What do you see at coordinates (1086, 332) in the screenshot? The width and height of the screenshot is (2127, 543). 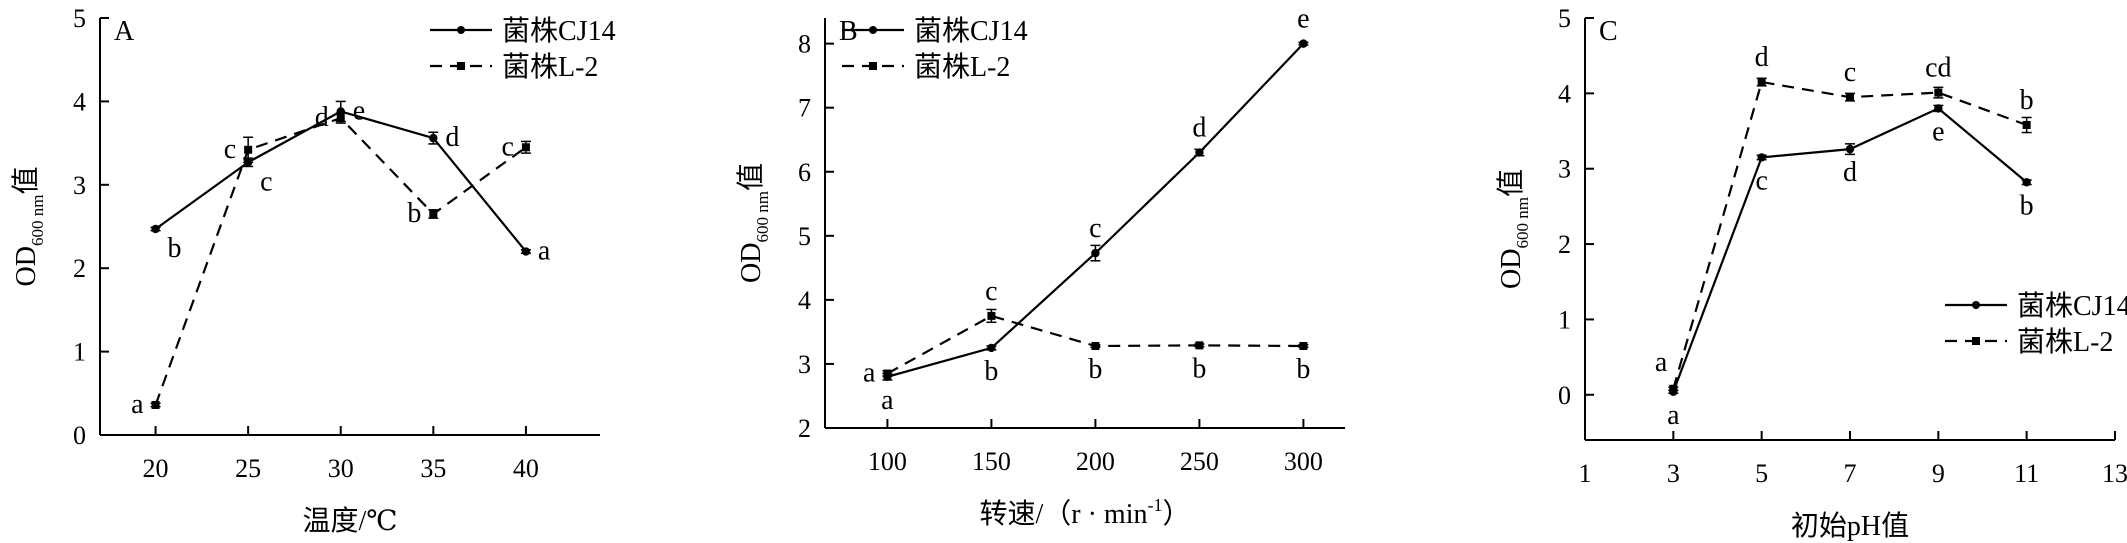 I see `series-1: a c b b b` at bounding box center [1086, 332].